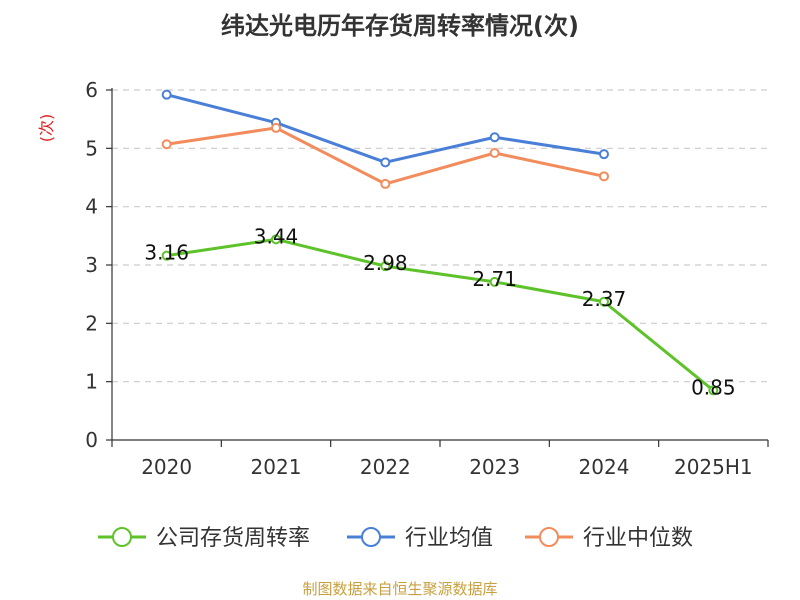  I want to click on x-tick-label: 2025H1, so click(713, 467).